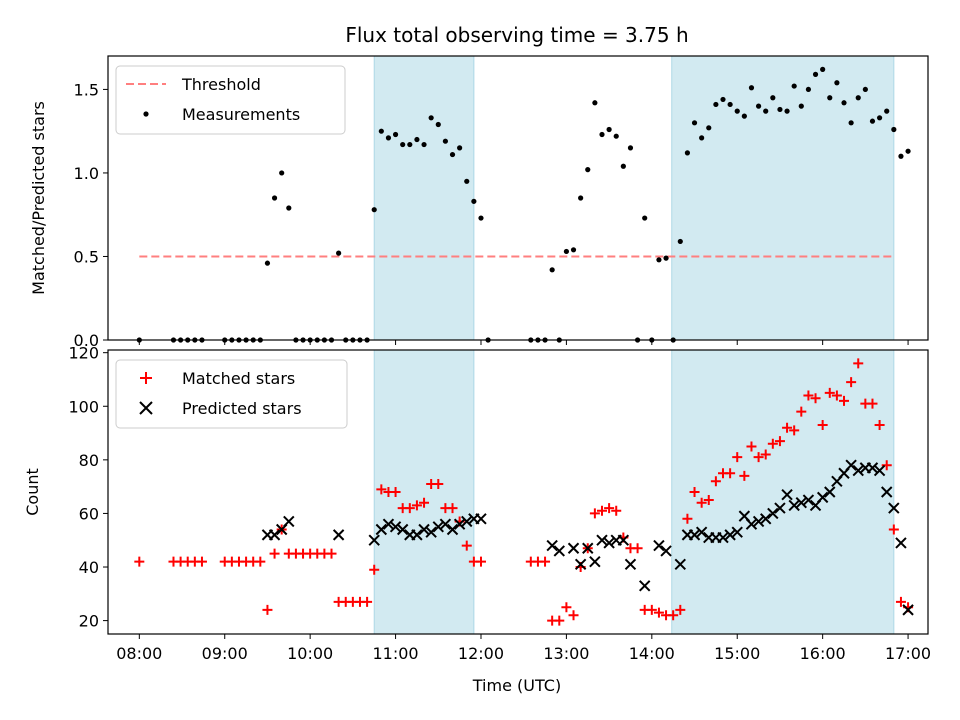  I want to click on y-tick-label: 0.5, so click(86, 256).